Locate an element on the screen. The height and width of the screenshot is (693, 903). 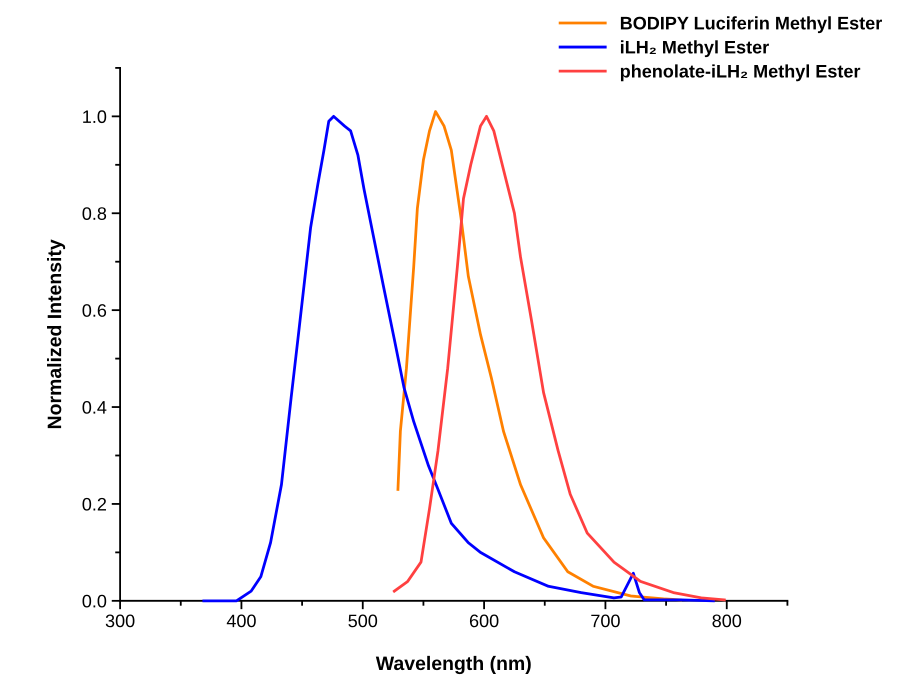
y-tick-label: 0.0 is located at coordinates (94, 601).